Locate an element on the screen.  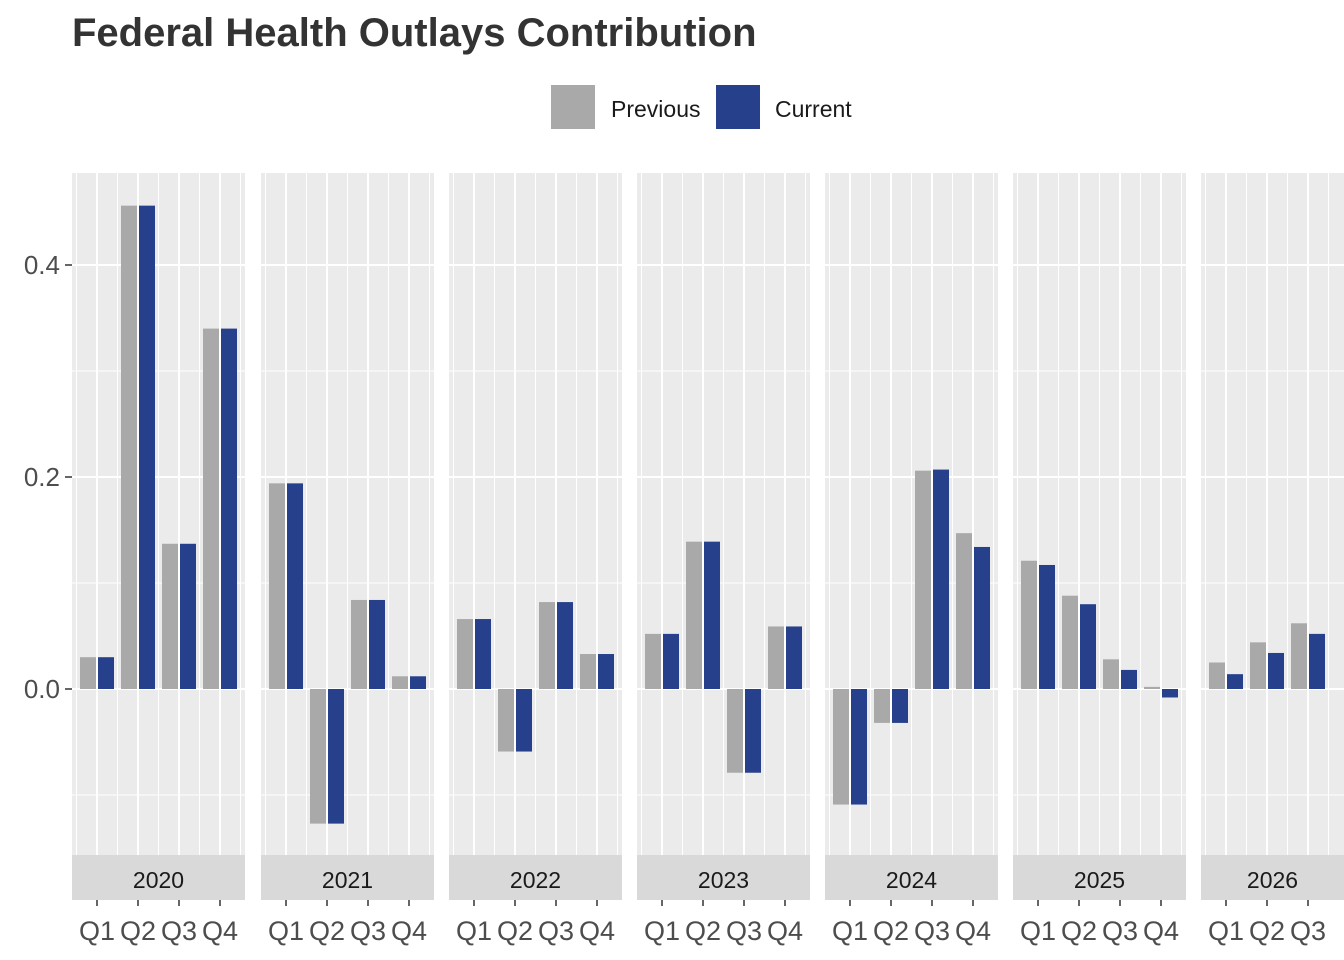
facet-strip-label: 2026 is located at coordinates (1272, 880).